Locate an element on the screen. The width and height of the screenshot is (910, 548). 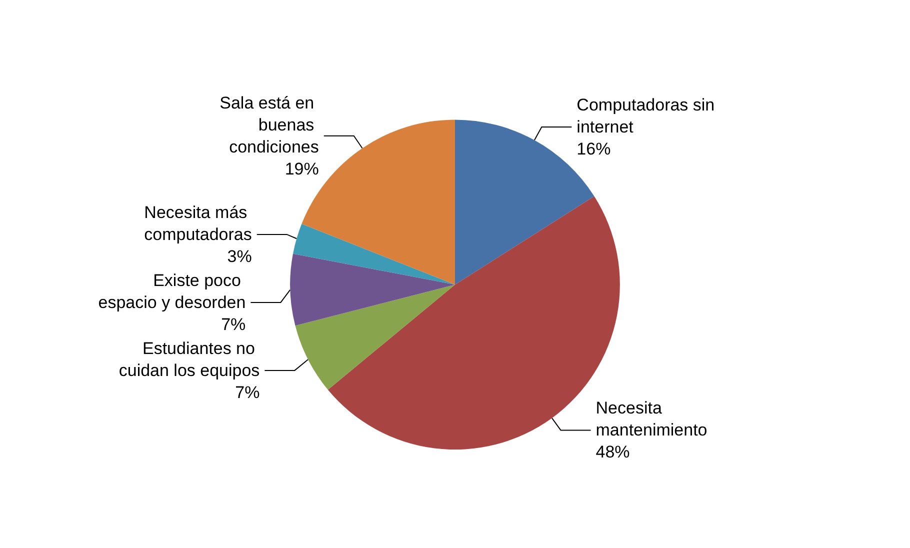
slice-label: Sala está en buenas condiciones is located at coordinates (269, 124).